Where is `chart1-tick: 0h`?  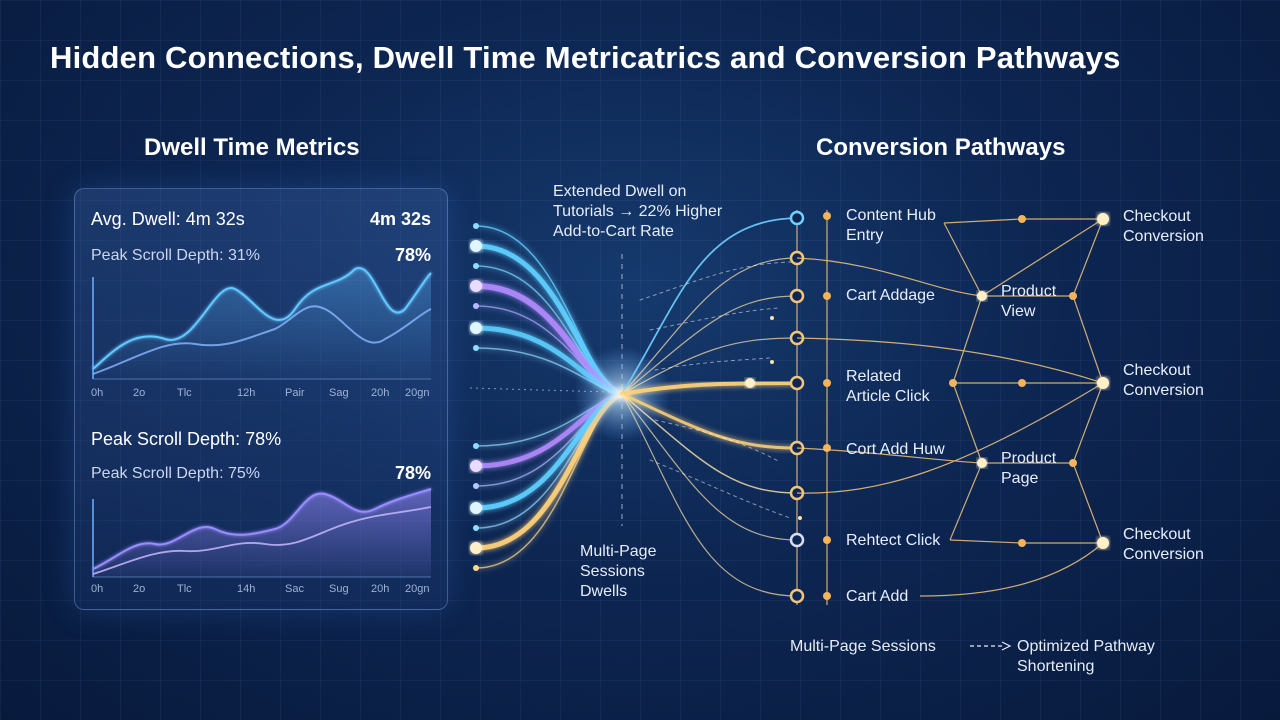
chart1-tick: 0h is located at coordinates (97, 393).